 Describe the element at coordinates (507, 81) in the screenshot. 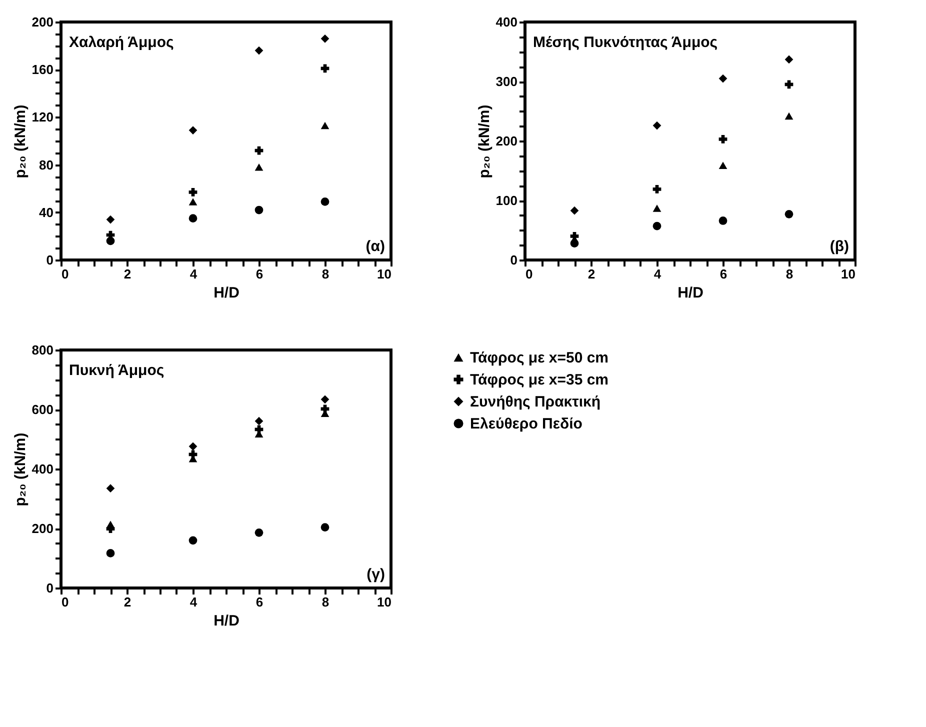

I see `y-tick-label: 300` at that location.